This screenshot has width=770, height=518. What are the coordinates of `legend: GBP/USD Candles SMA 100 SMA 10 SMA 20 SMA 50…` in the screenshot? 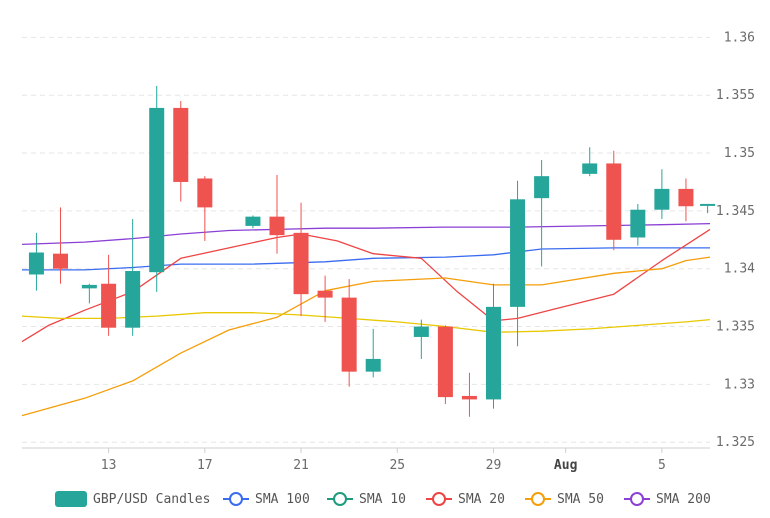 It's located at (383, 499).